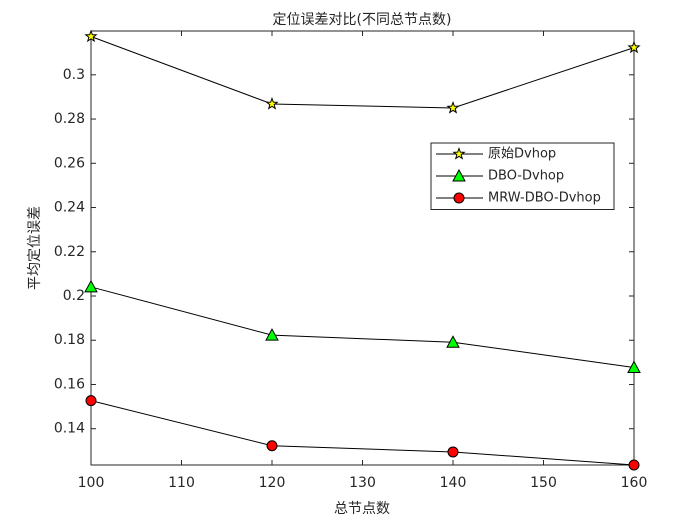 This screenshot has height=525, width=700. What do you see at coordinates (362, 509) in the screenshot?
I see `x-axis-label: 总节点数` at bounding box center [362, 509].